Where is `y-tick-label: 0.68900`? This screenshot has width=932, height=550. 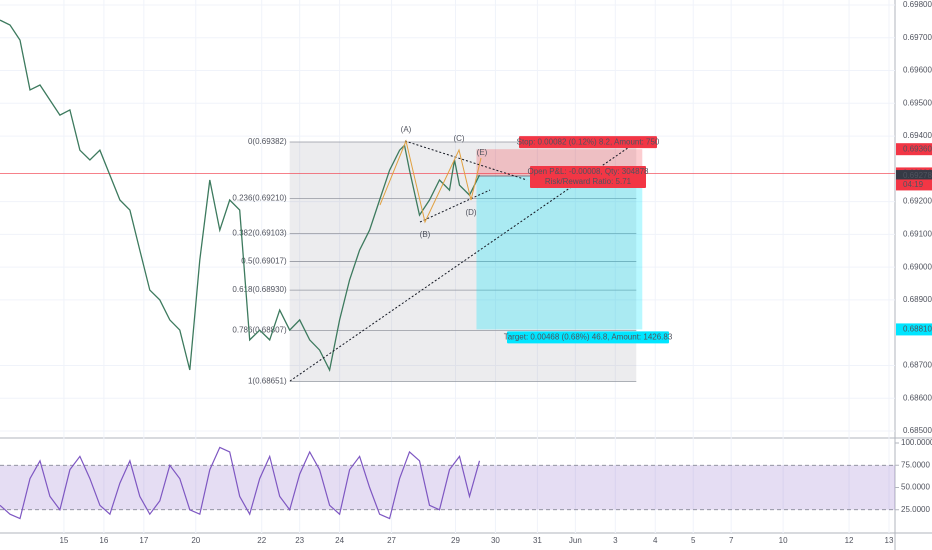
y-tick-label: 0.68900 is located at coordinates (917, 299).